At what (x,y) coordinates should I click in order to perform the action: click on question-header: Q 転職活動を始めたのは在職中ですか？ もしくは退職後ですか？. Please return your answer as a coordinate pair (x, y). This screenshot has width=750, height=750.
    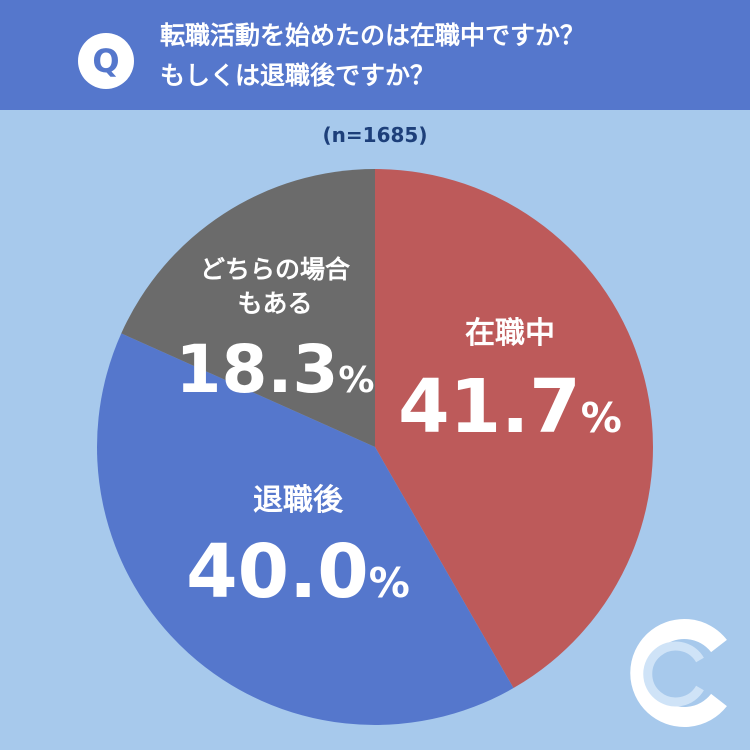
    Looking at the image, I should click on (375, 55).